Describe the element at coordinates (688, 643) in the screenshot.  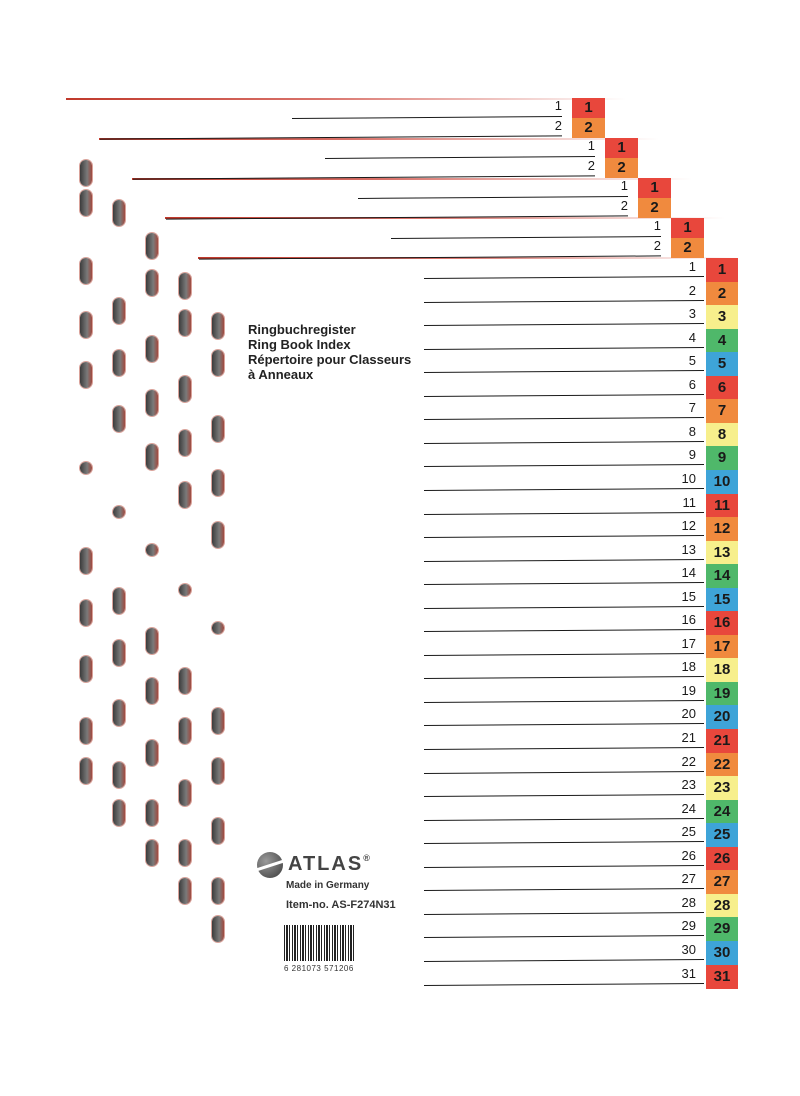
I see `index-number: 17` at that location.